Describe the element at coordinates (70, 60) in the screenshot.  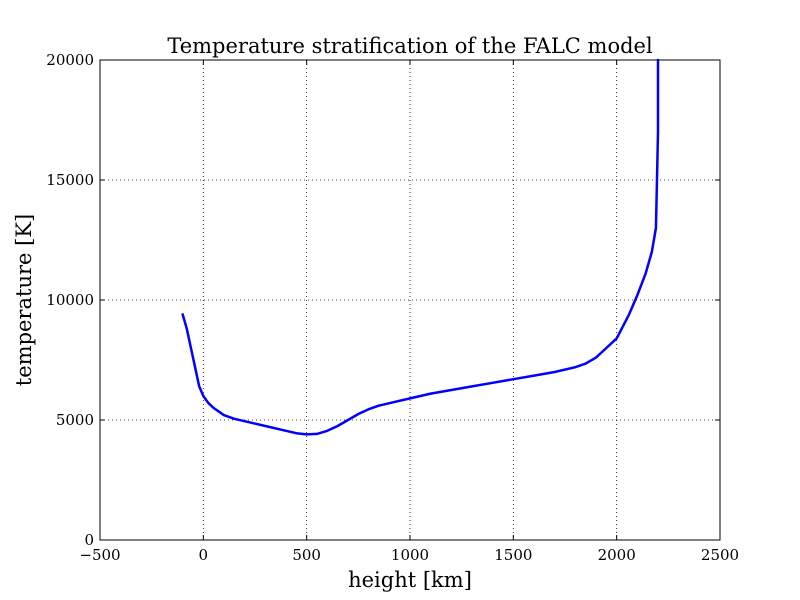
I see `y-tick-label: 20000` at that location.